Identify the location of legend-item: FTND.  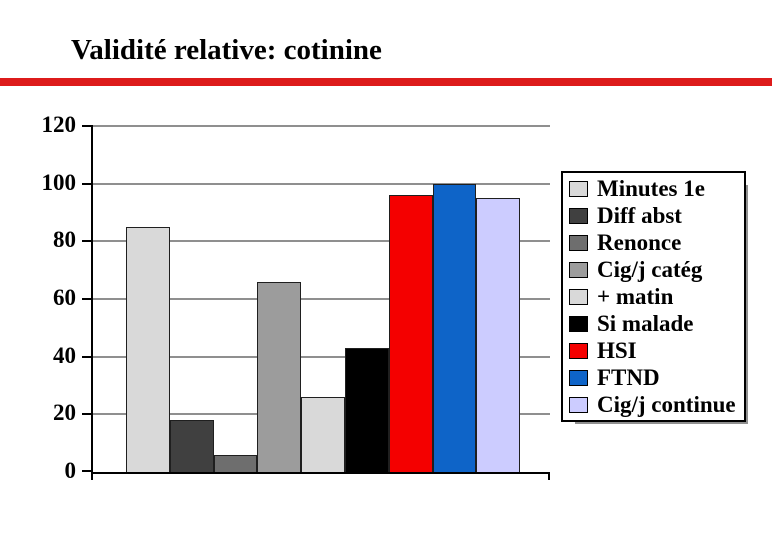
(655, 377).